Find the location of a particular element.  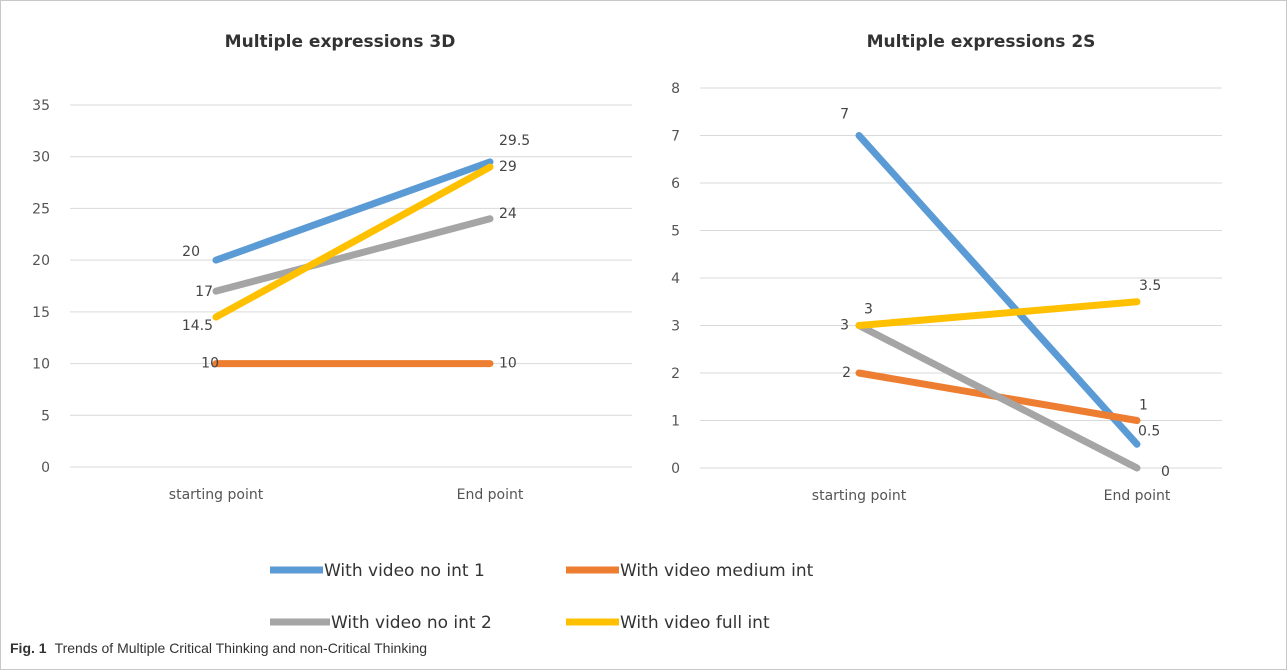

legend-label: With video no int 2 is located at coordinates (411, 623).